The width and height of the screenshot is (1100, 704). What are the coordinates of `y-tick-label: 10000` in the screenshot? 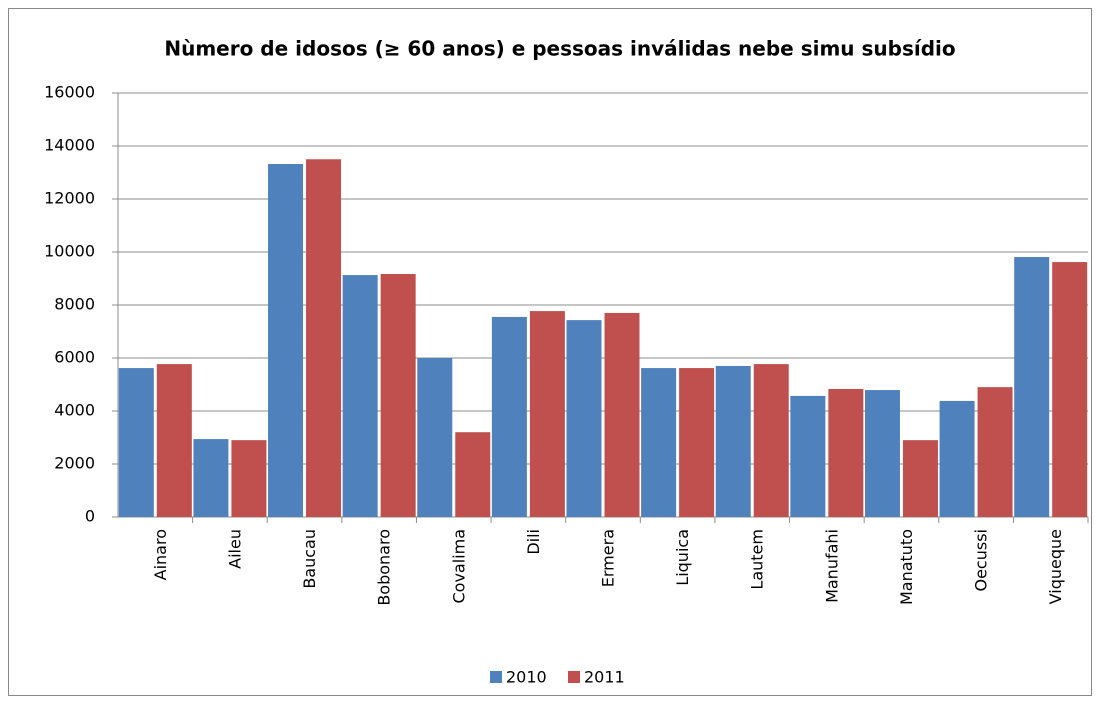 It's located at (69, 251).